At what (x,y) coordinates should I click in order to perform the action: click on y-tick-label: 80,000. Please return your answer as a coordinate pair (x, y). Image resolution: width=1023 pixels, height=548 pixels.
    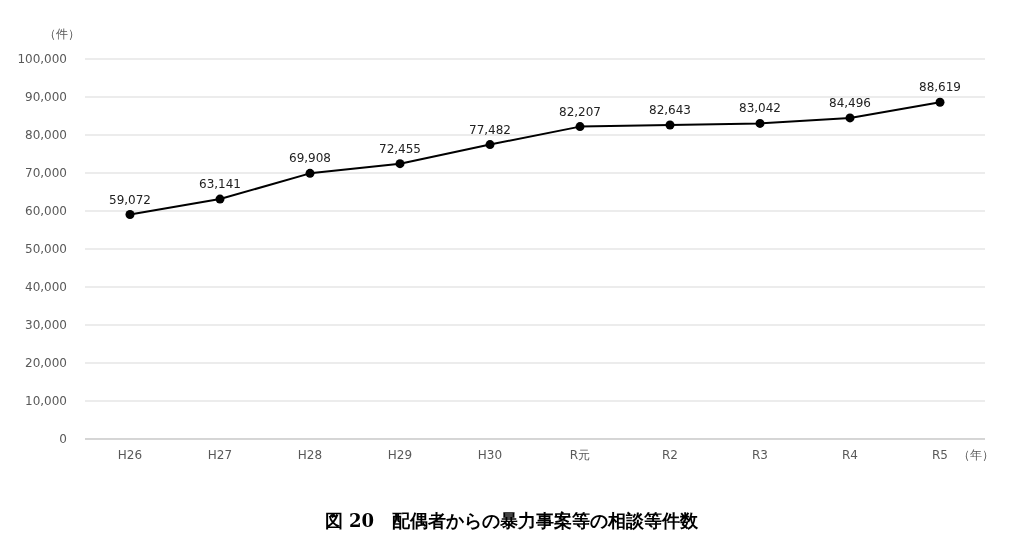
    Looking at the image, I should click on (46, 135).